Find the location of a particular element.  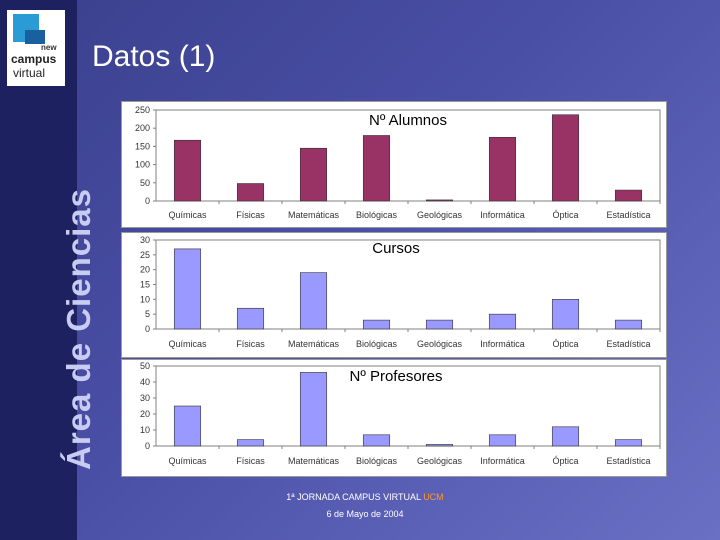

vertical-title: Área de Ciencias is located at coordinates (78, 329).